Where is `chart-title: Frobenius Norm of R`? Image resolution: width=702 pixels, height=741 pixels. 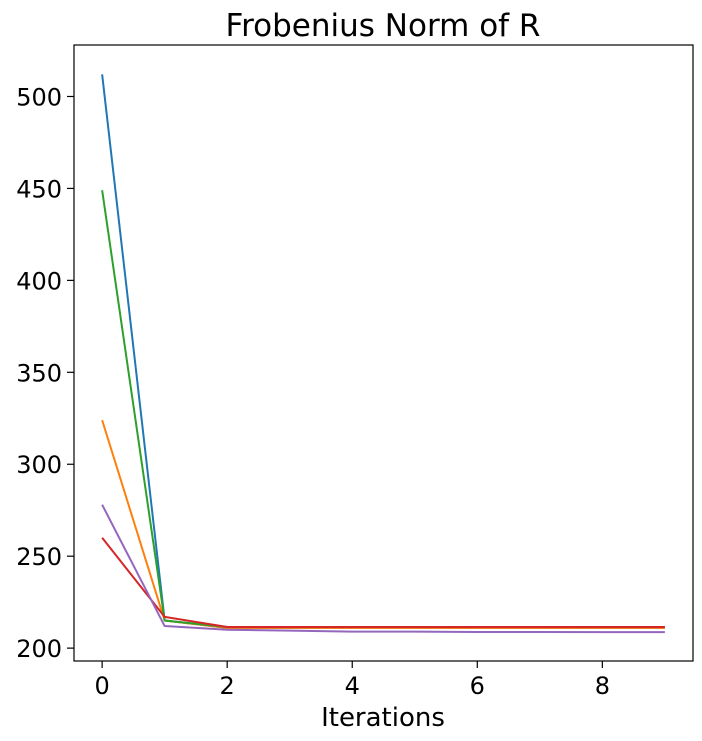
chart-title: Frobenius Norm of R is located at coordinates (383, 26).